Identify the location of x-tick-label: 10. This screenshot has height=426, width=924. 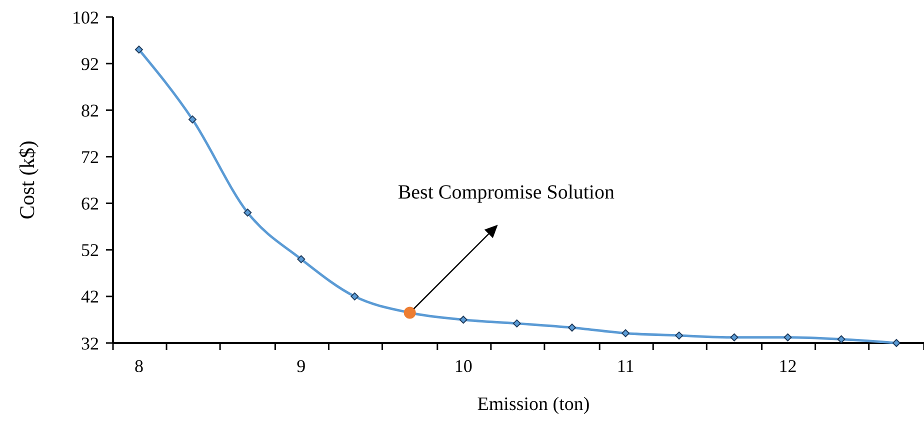
(463, 366).